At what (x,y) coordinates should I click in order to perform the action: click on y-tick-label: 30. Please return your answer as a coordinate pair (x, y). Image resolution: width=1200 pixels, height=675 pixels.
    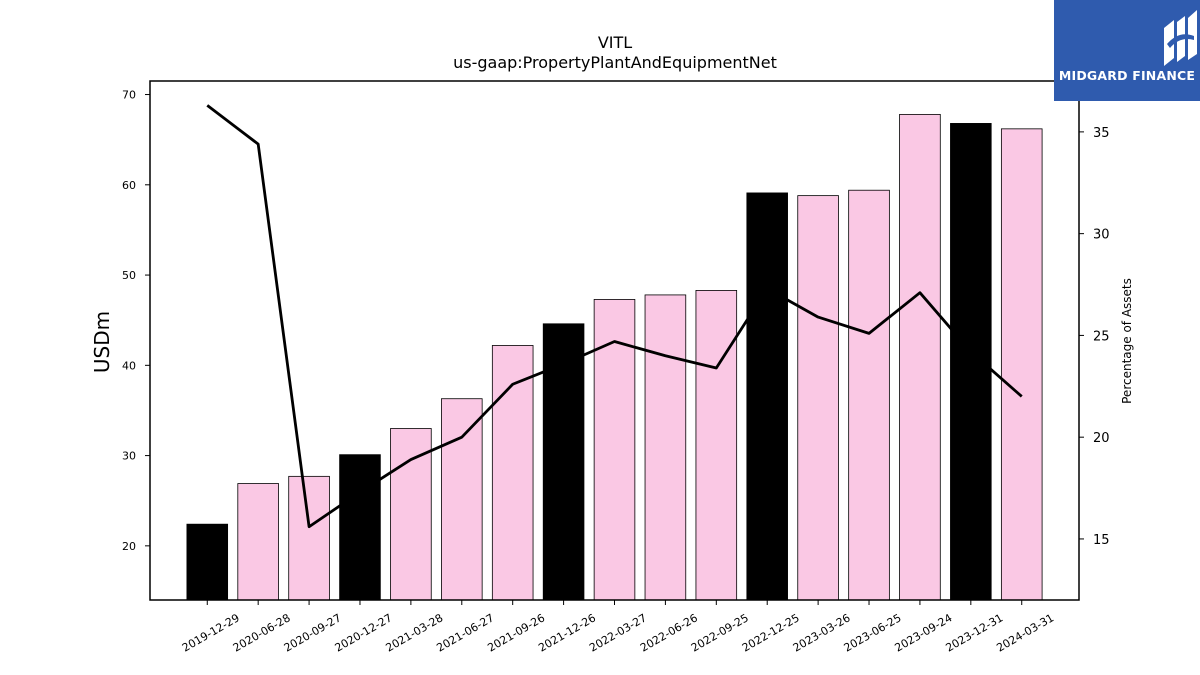
    Looking at the image, I should click on (129, 456).